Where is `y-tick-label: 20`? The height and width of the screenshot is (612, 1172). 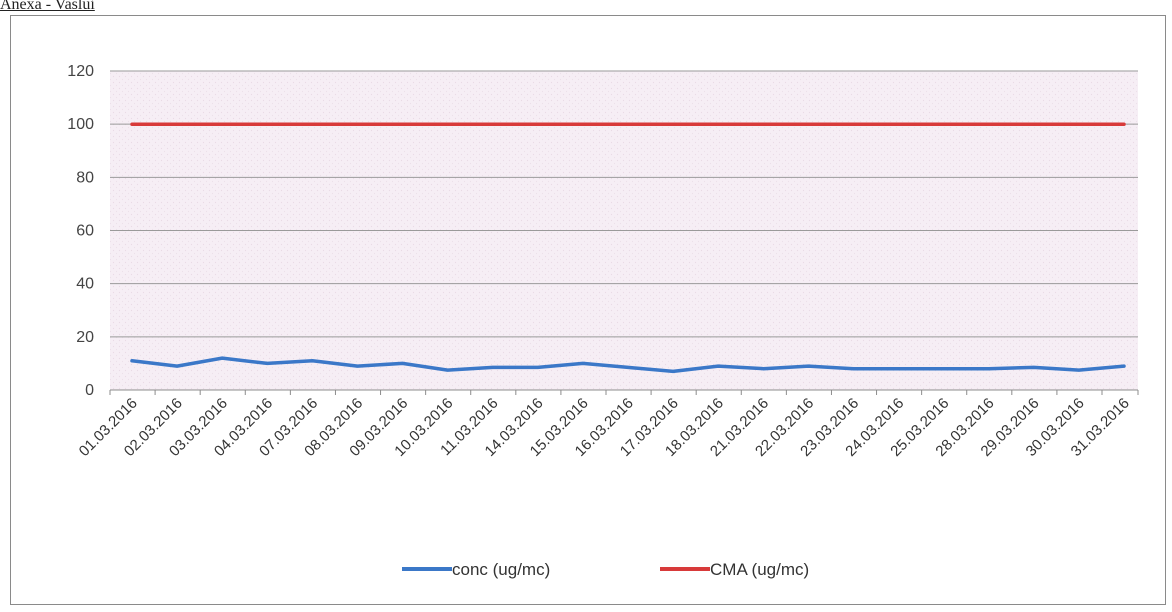
y-tick-label: 20 is located at coordinates (85, 337).